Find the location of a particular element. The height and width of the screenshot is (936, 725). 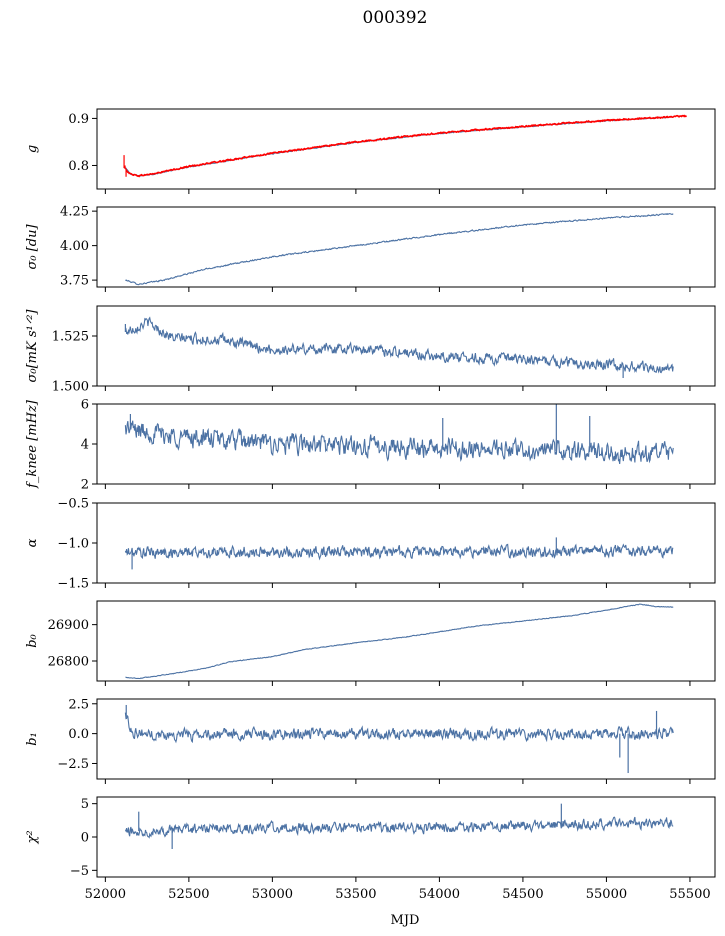

panel-6: 26800 26900 b₀ is located at coordinates (370, 643).